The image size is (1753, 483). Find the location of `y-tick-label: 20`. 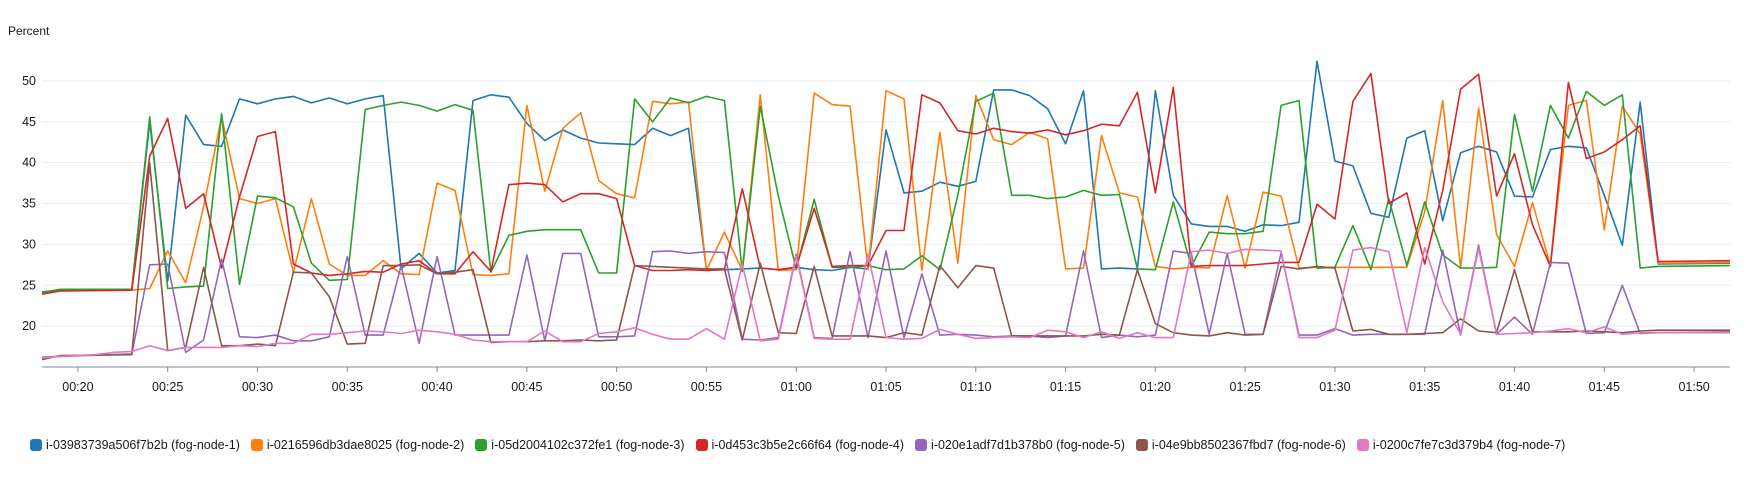

y-tick-label: 20 is located at coordinates (29, 326).